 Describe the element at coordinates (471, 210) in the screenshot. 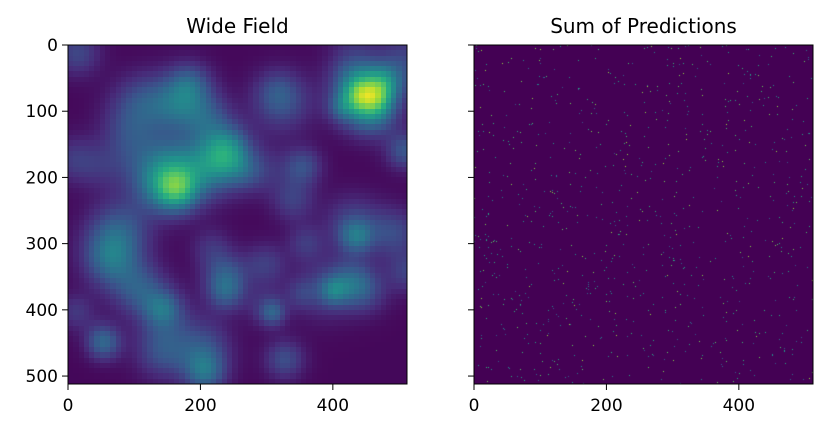

I see `sum-predictions-y-ticks` at that location.